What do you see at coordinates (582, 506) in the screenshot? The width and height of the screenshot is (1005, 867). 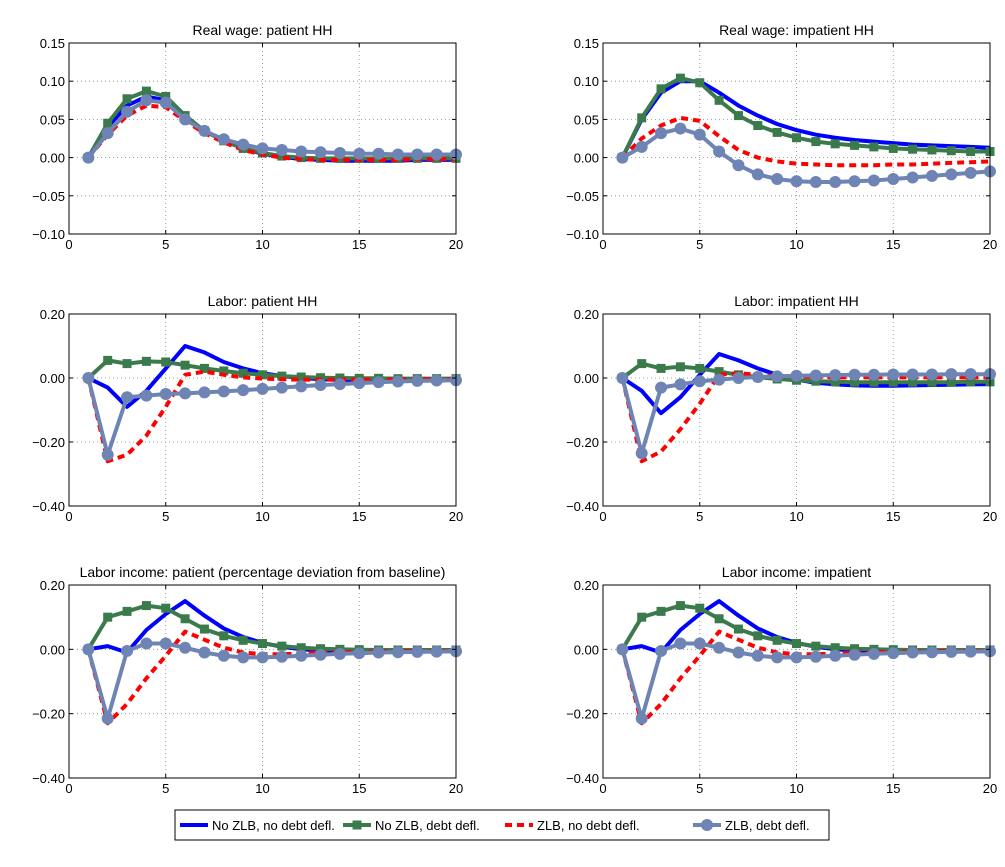 I see `y-tick-label: −0.40` at bounding box center [582, 506].